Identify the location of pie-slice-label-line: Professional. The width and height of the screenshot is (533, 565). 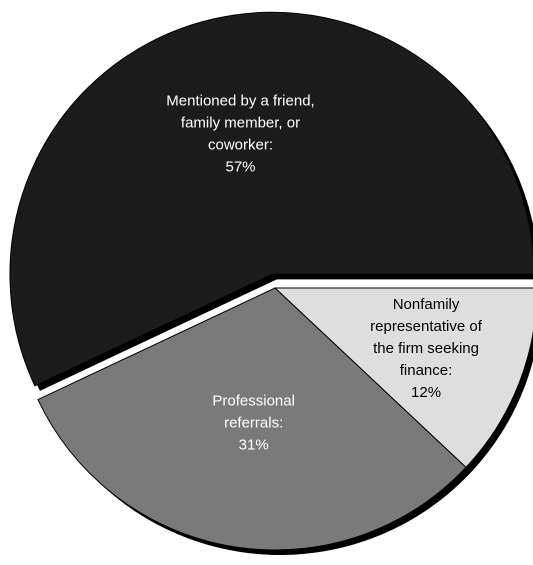
(253, 401).